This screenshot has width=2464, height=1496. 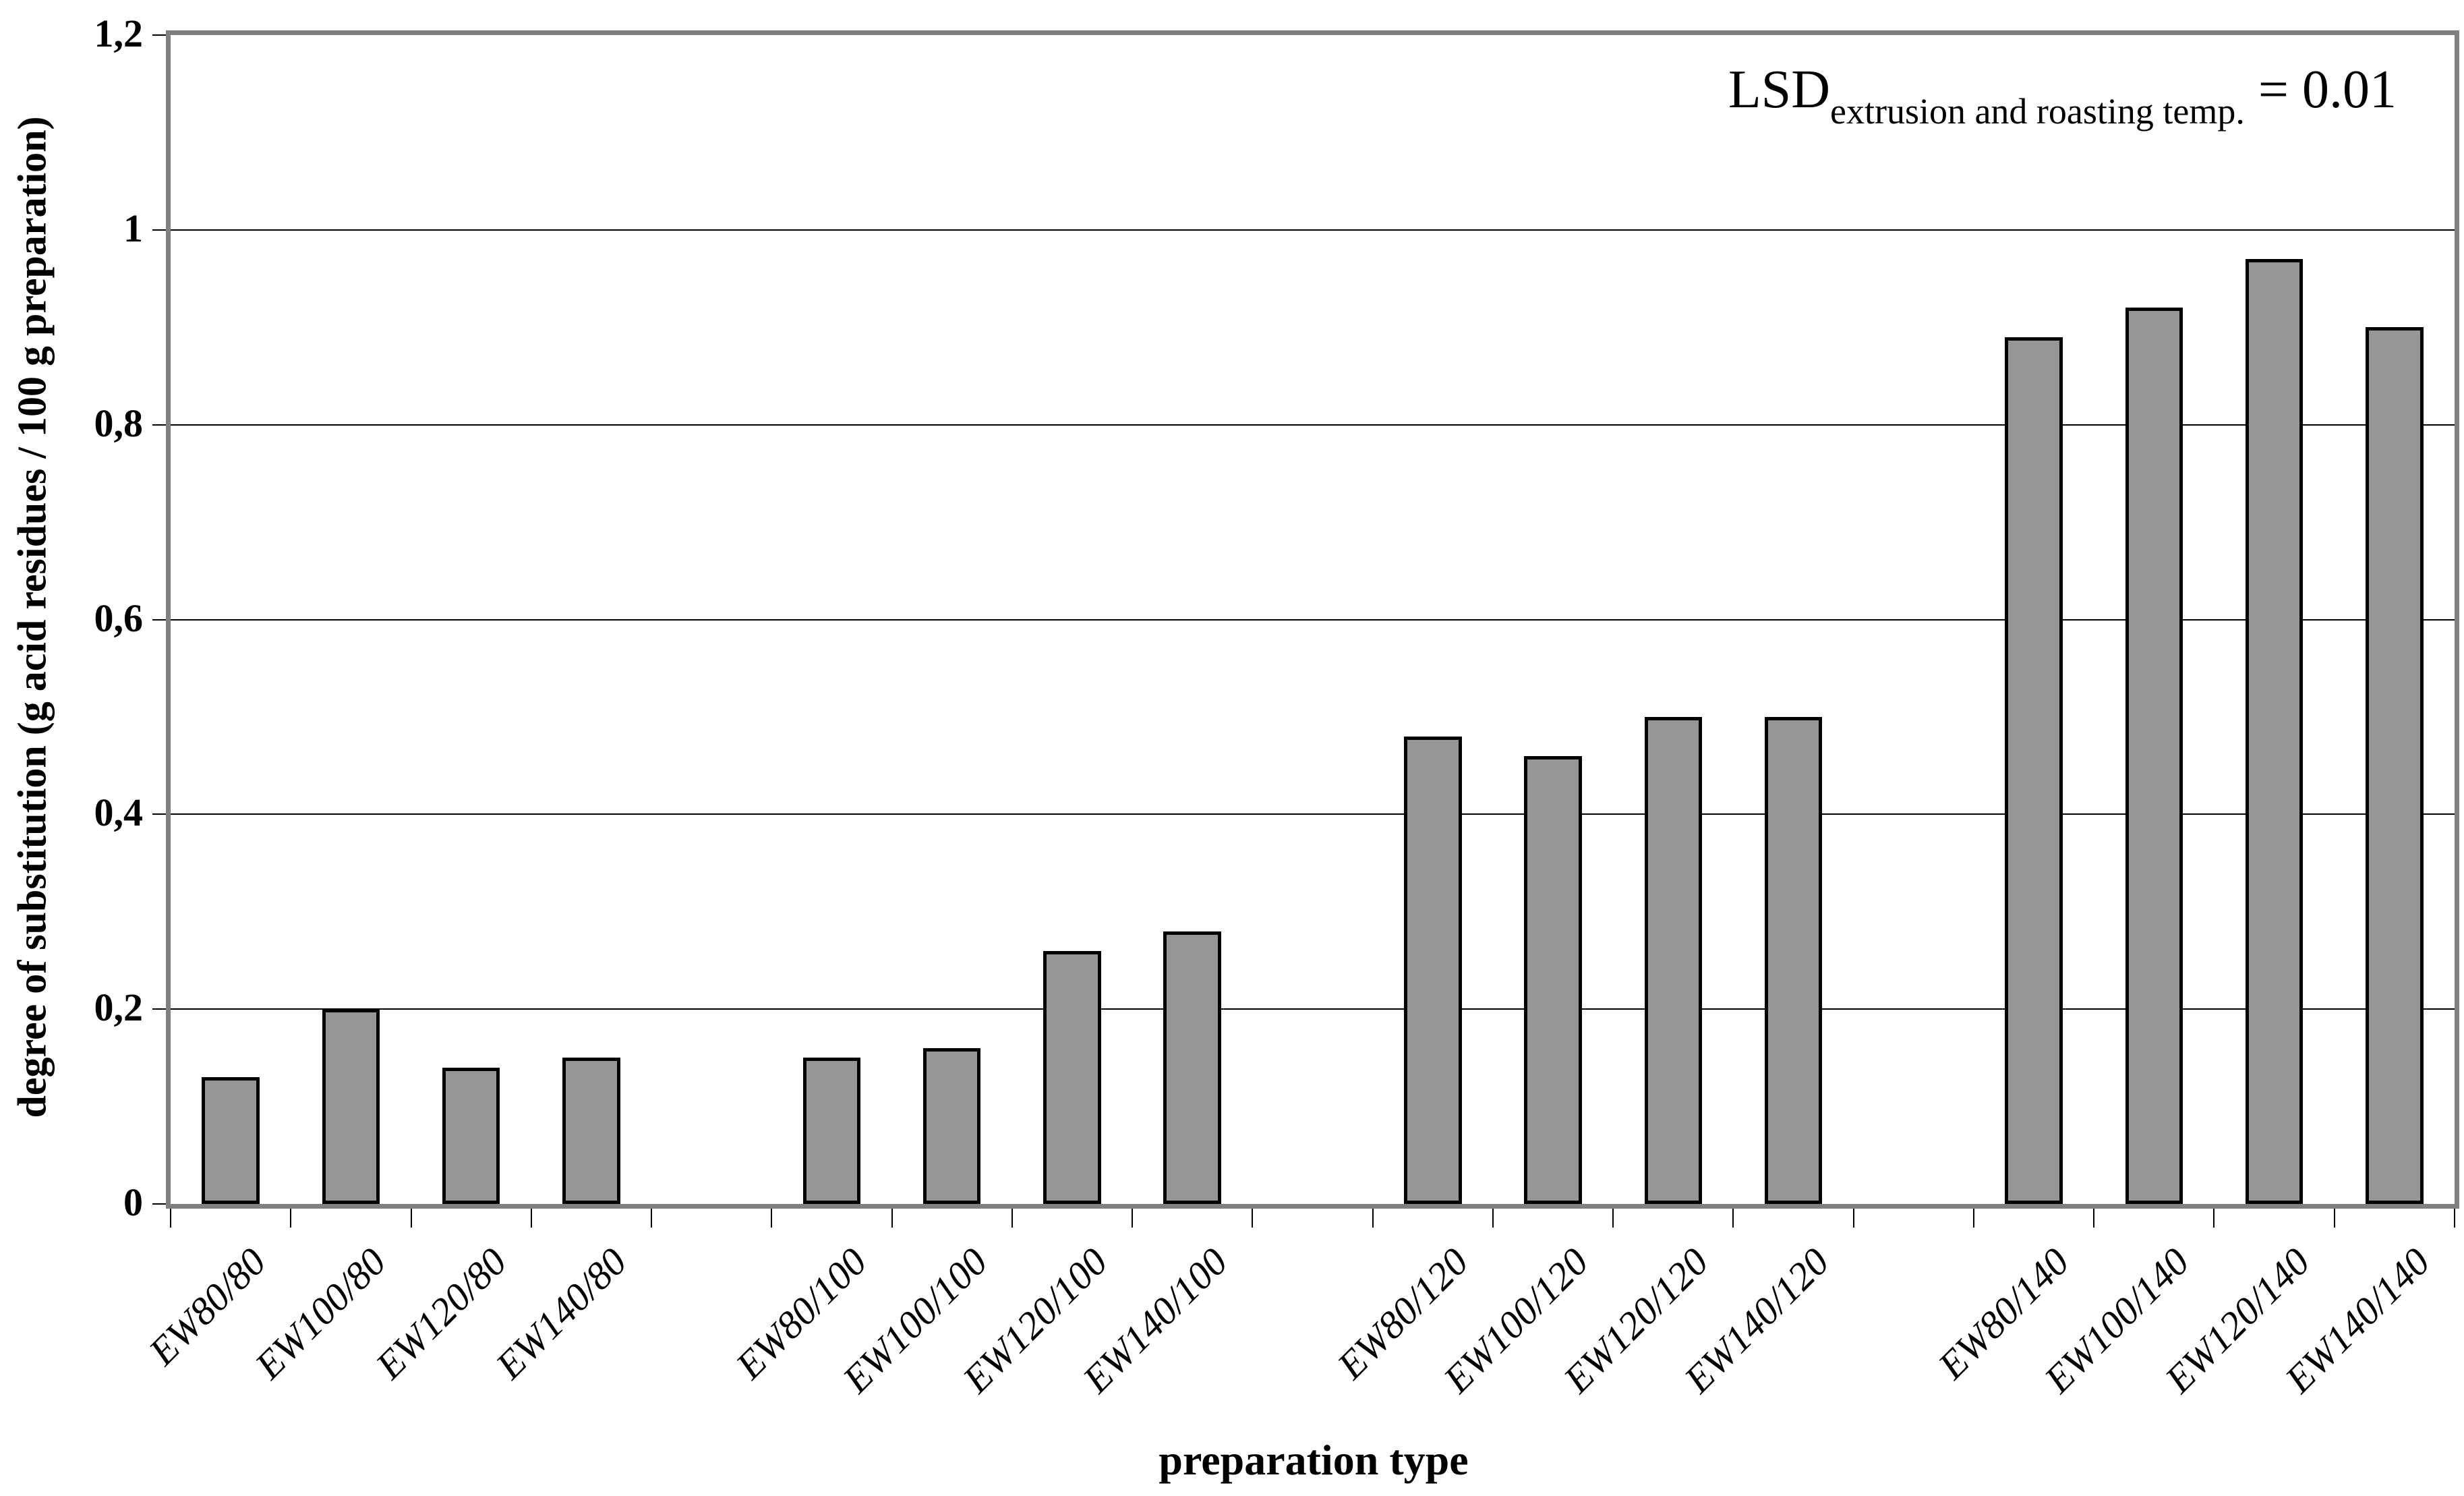 I want to click on bar-EW140/120, so click(x=1793, y=960).